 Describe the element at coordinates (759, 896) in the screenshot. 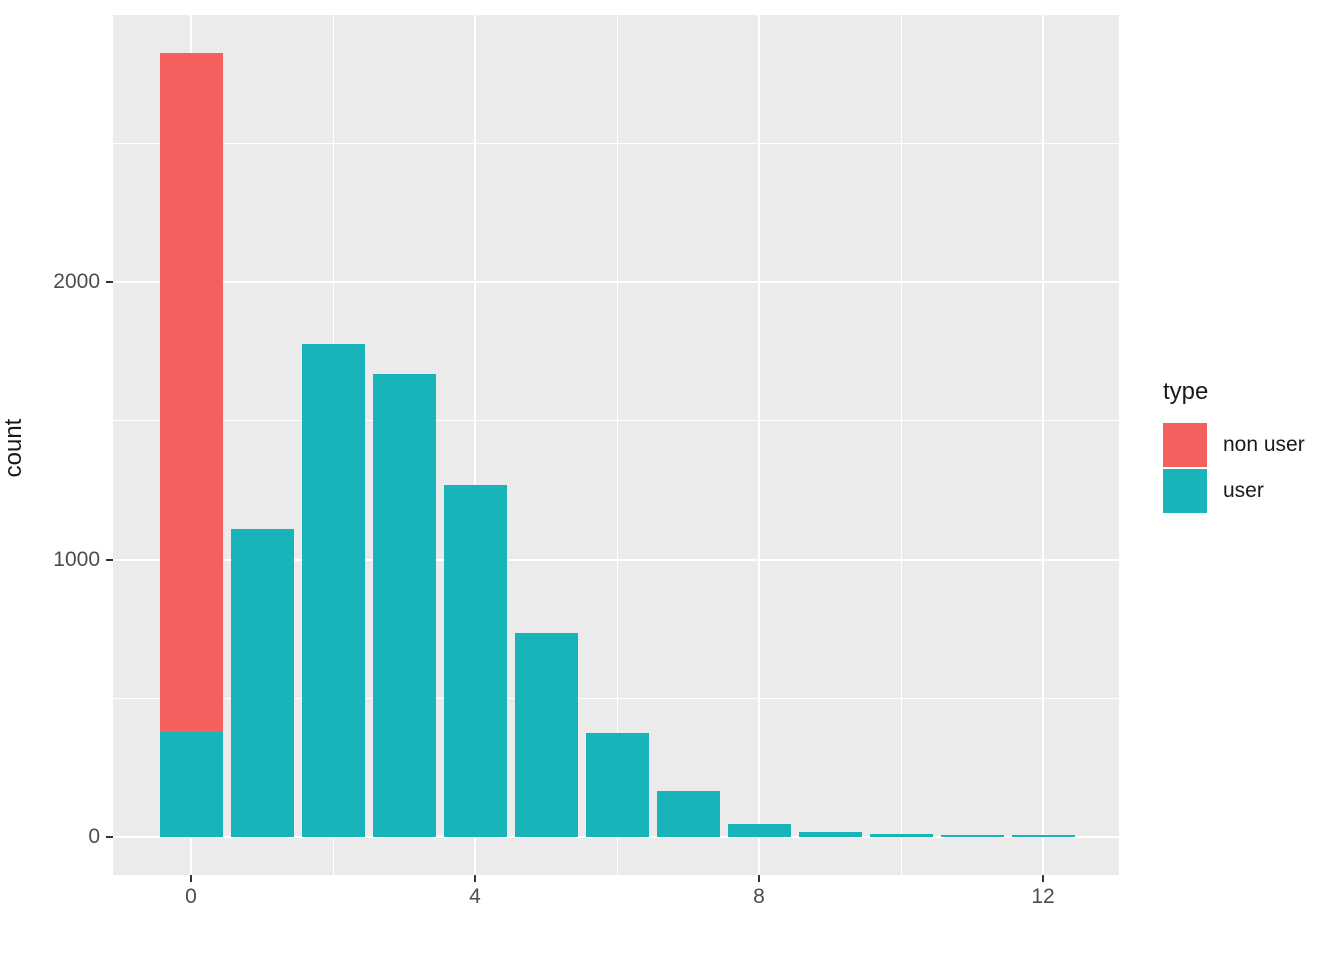

I see `x-tick-label-8: 8` at that location.